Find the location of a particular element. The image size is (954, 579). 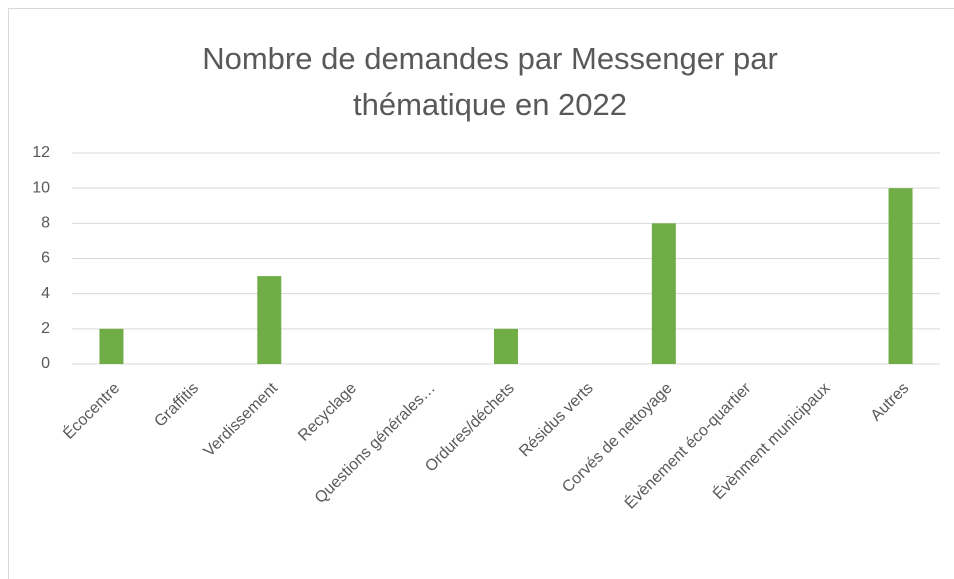

x-tick-label: Évènement éco-quartier is located at coordinates (687, 445).